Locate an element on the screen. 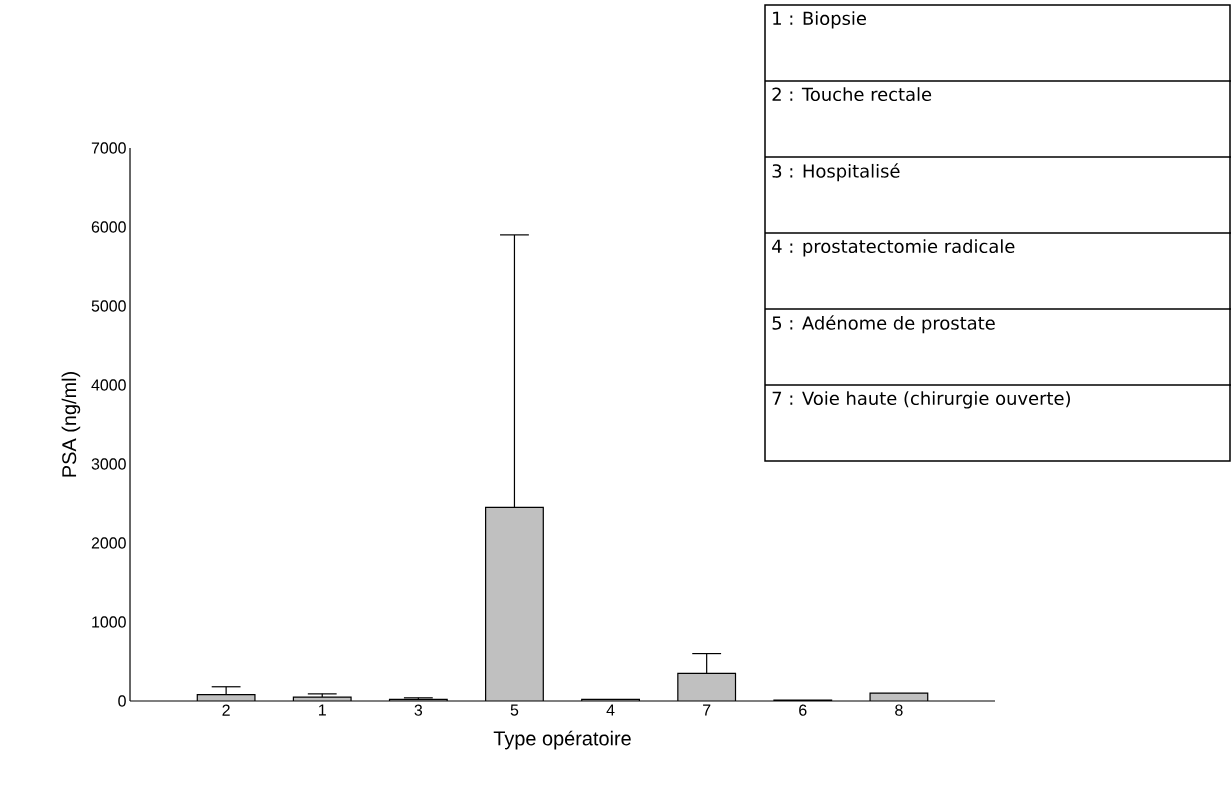 This screenshot has height=787, width=1231. x-tick-label: 7 is located at coordinates (707, 710).